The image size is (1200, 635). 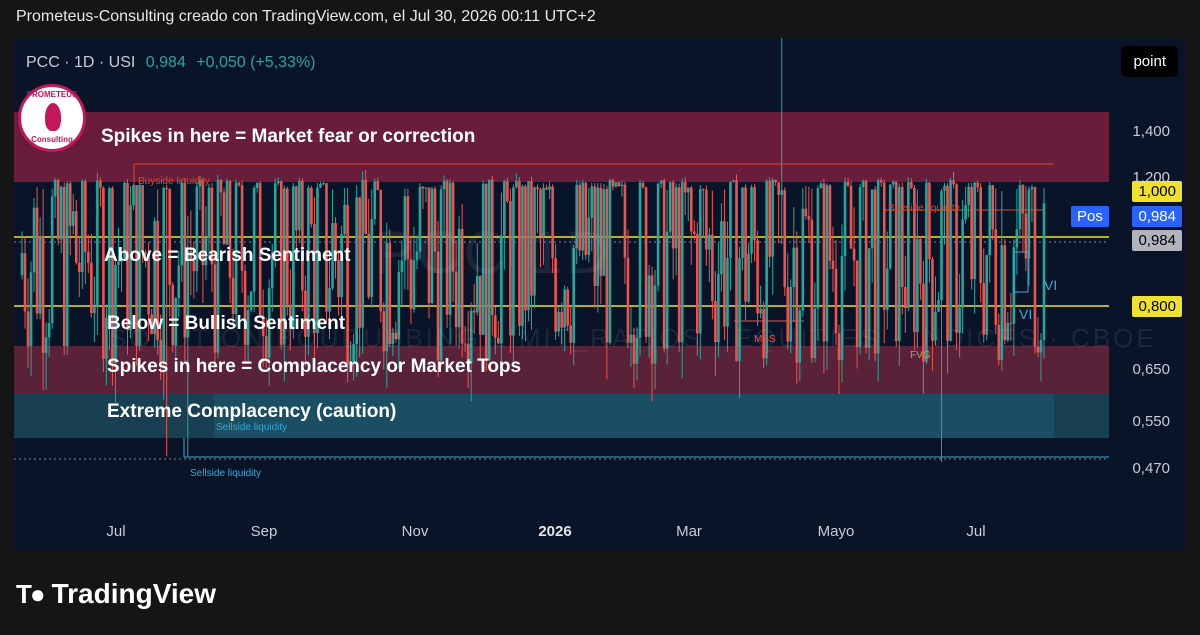 What do you see at coordinates (920, 355) in the screenshot?
I see `fvg-label: FVG` at bounding box center [920, 355].